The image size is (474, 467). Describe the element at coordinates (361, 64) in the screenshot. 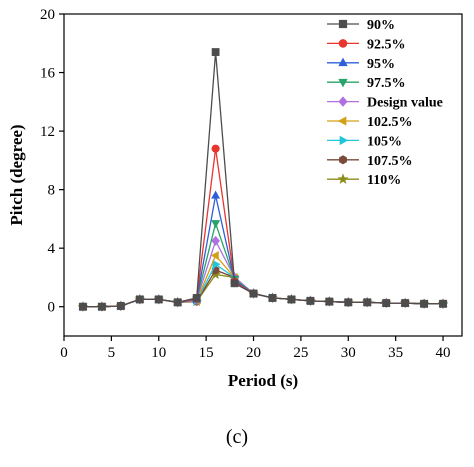

I see `legend-item-3: 95%` at that location.